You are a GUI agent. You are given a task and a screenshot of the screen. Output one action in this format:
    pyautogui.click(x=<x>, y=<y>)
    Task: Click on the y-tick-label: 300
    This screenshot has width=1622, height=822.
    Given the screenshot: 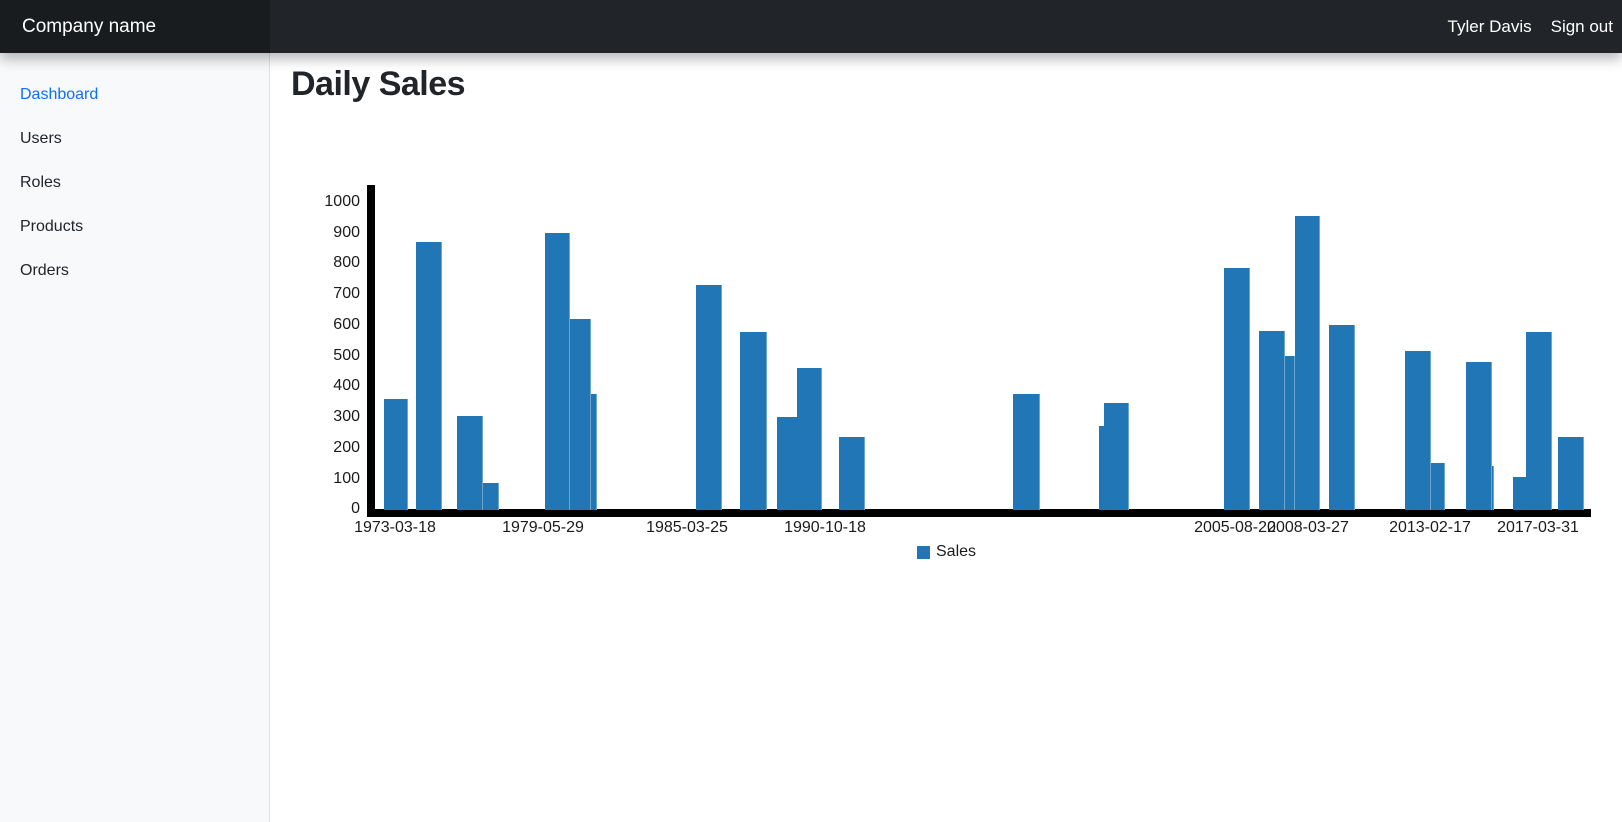 What is the action you would take?
    pyautogui.click(x=346, y=416)
    